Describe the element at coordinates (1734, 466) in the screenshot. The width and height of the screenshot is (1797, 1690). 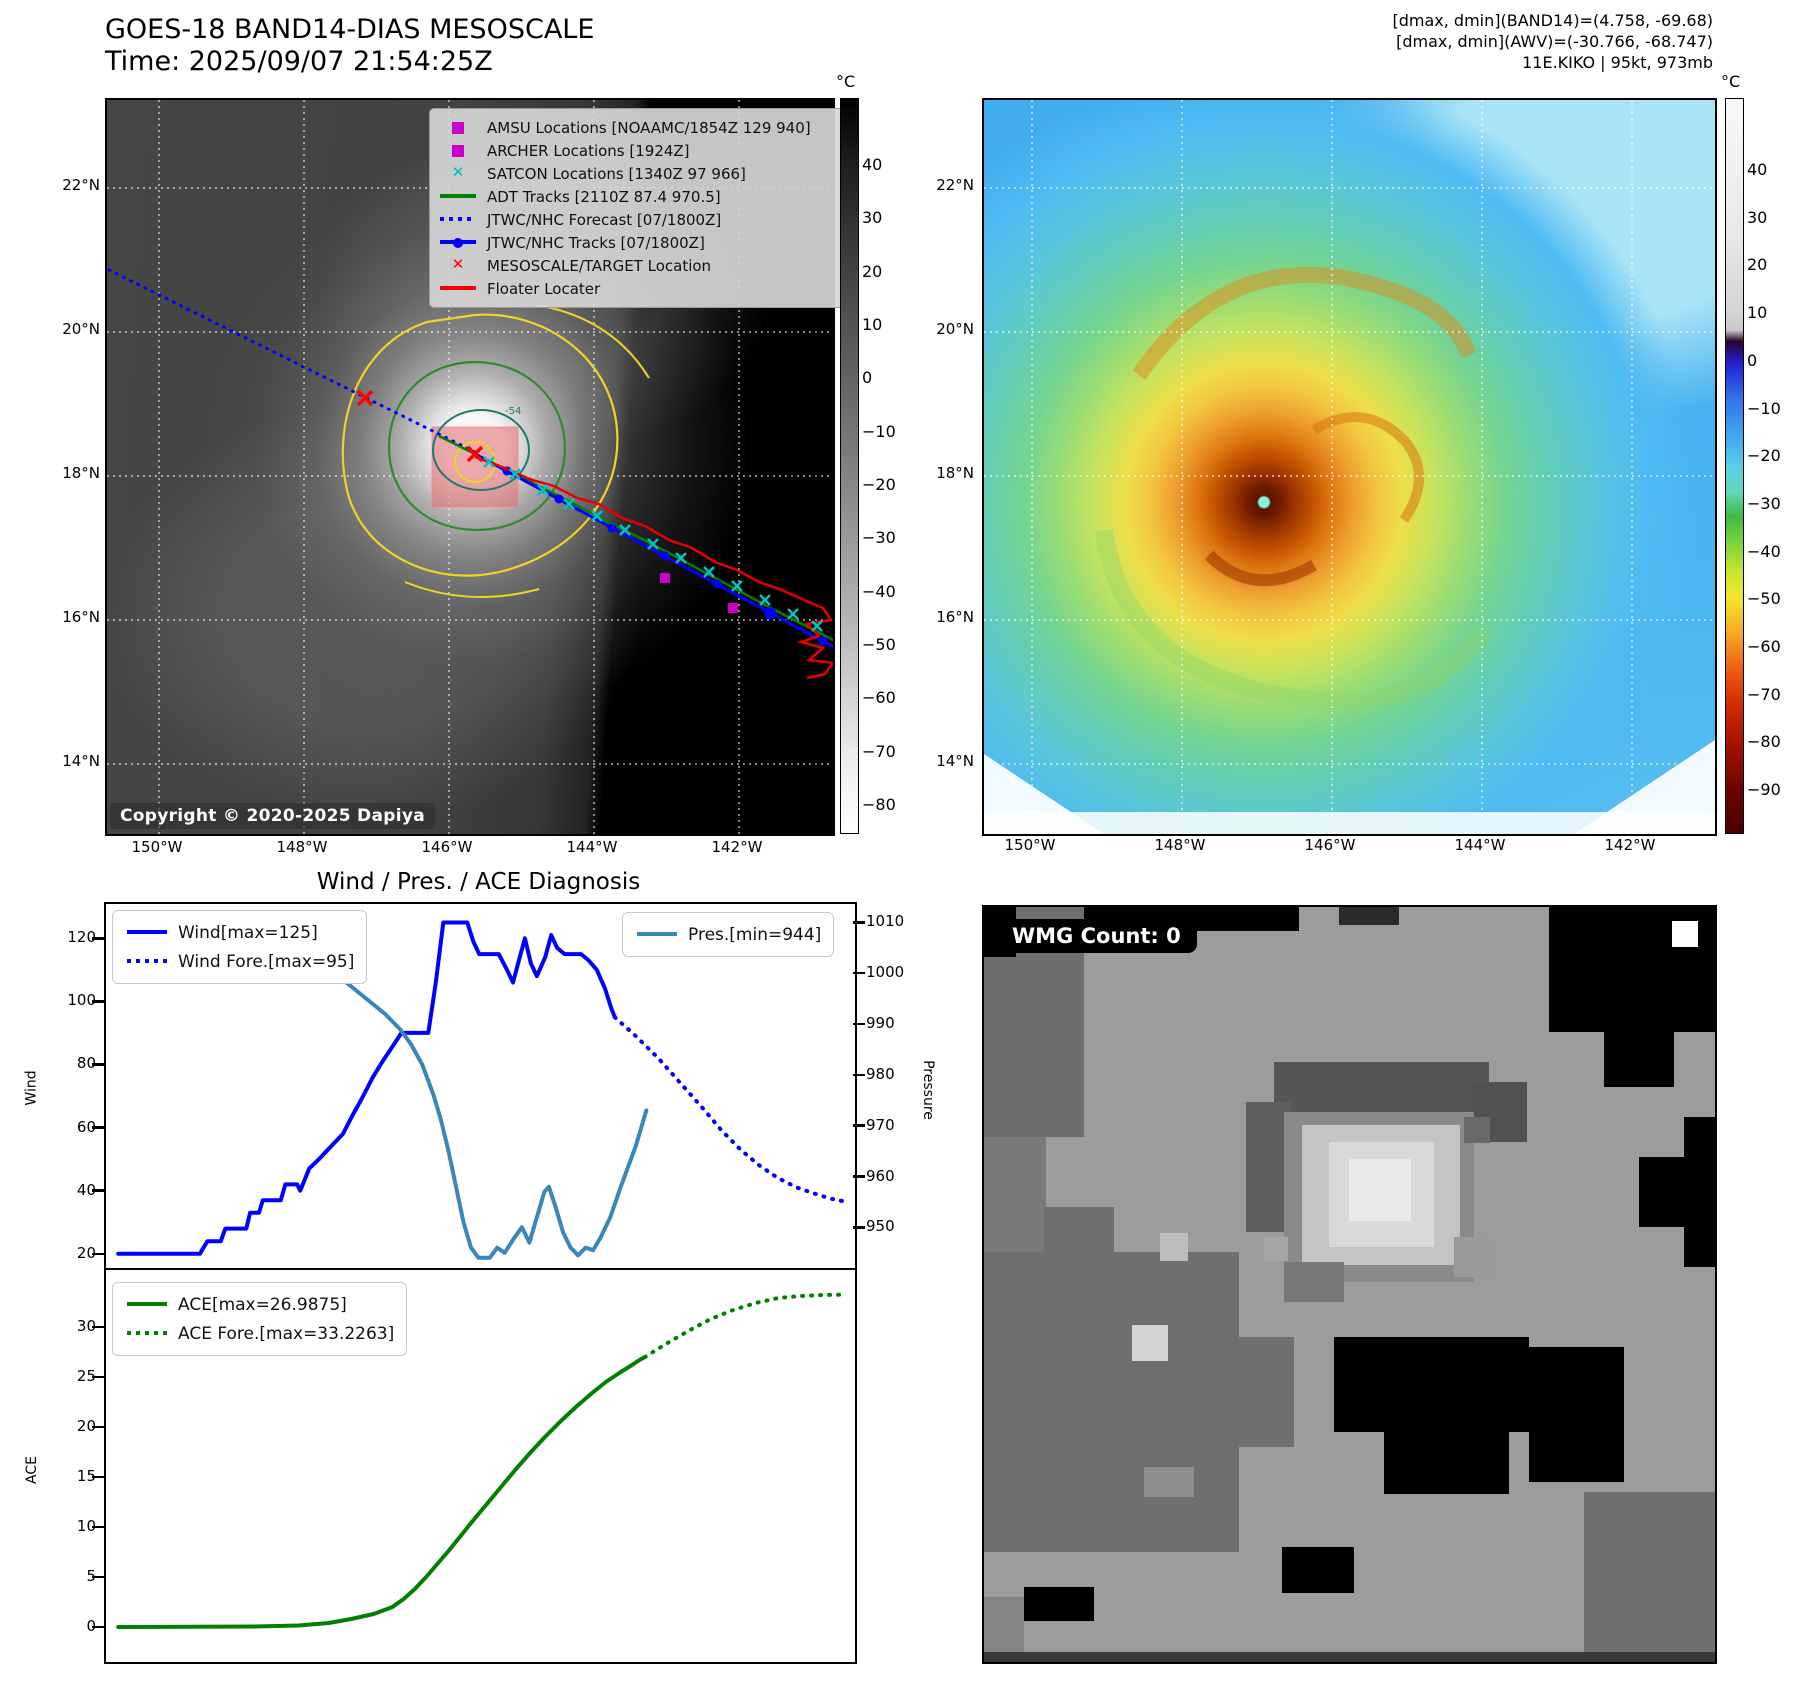
I see `right-colorbar` at that location.